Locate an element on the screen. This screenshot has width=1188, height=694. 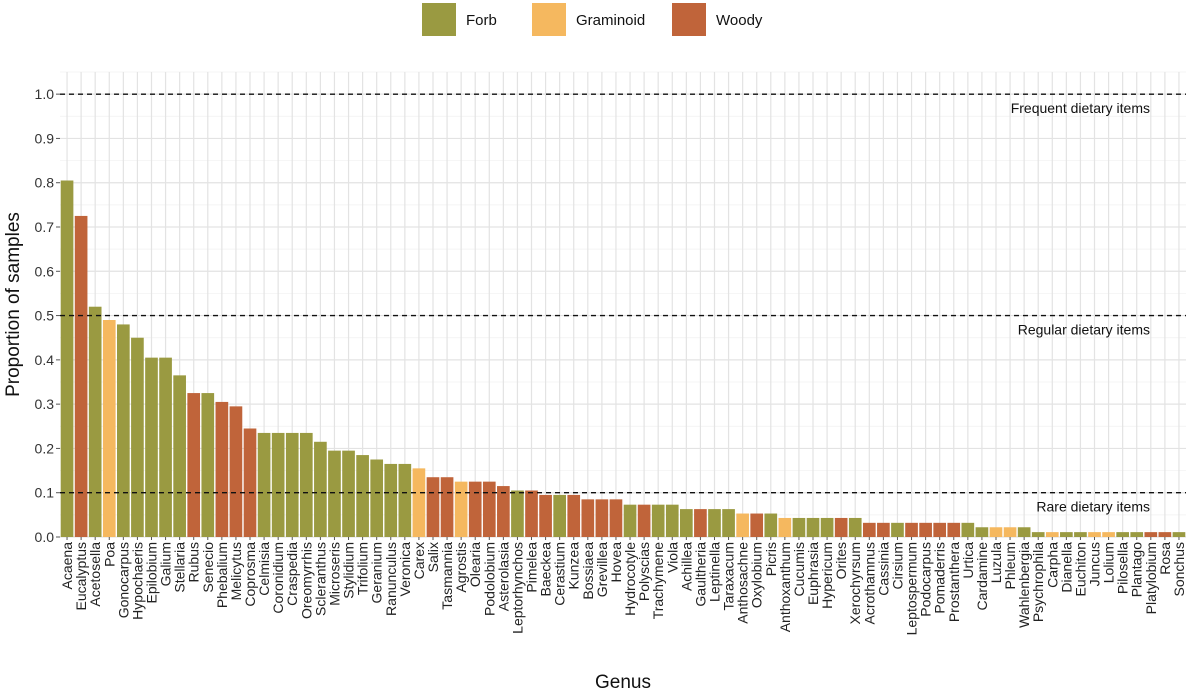
bar-baeckea is located at coordinates (545, 515).